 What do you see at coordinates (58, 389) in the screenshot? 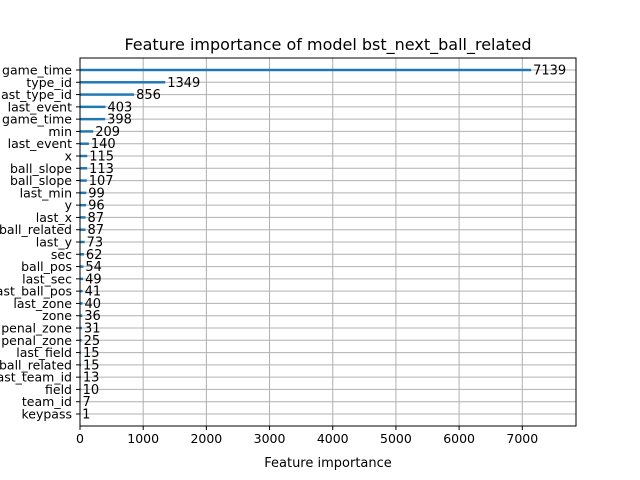
I see `y-category-label: field` at bounding box center [58, 389].